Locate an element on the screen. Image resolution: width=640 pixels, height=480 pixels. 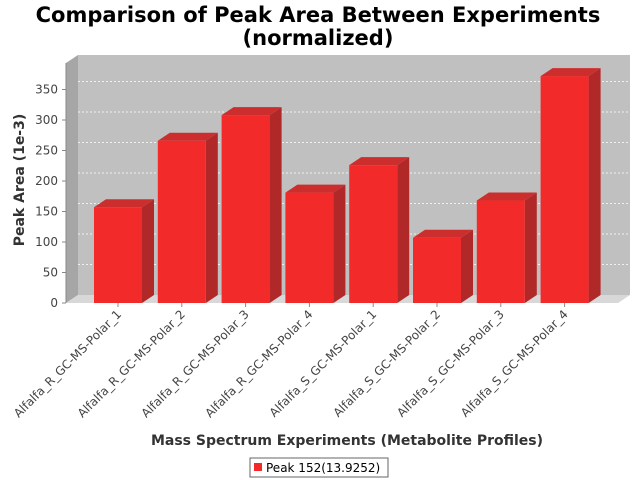
y-tick-label: 300 is located at coordinates (46, 120).